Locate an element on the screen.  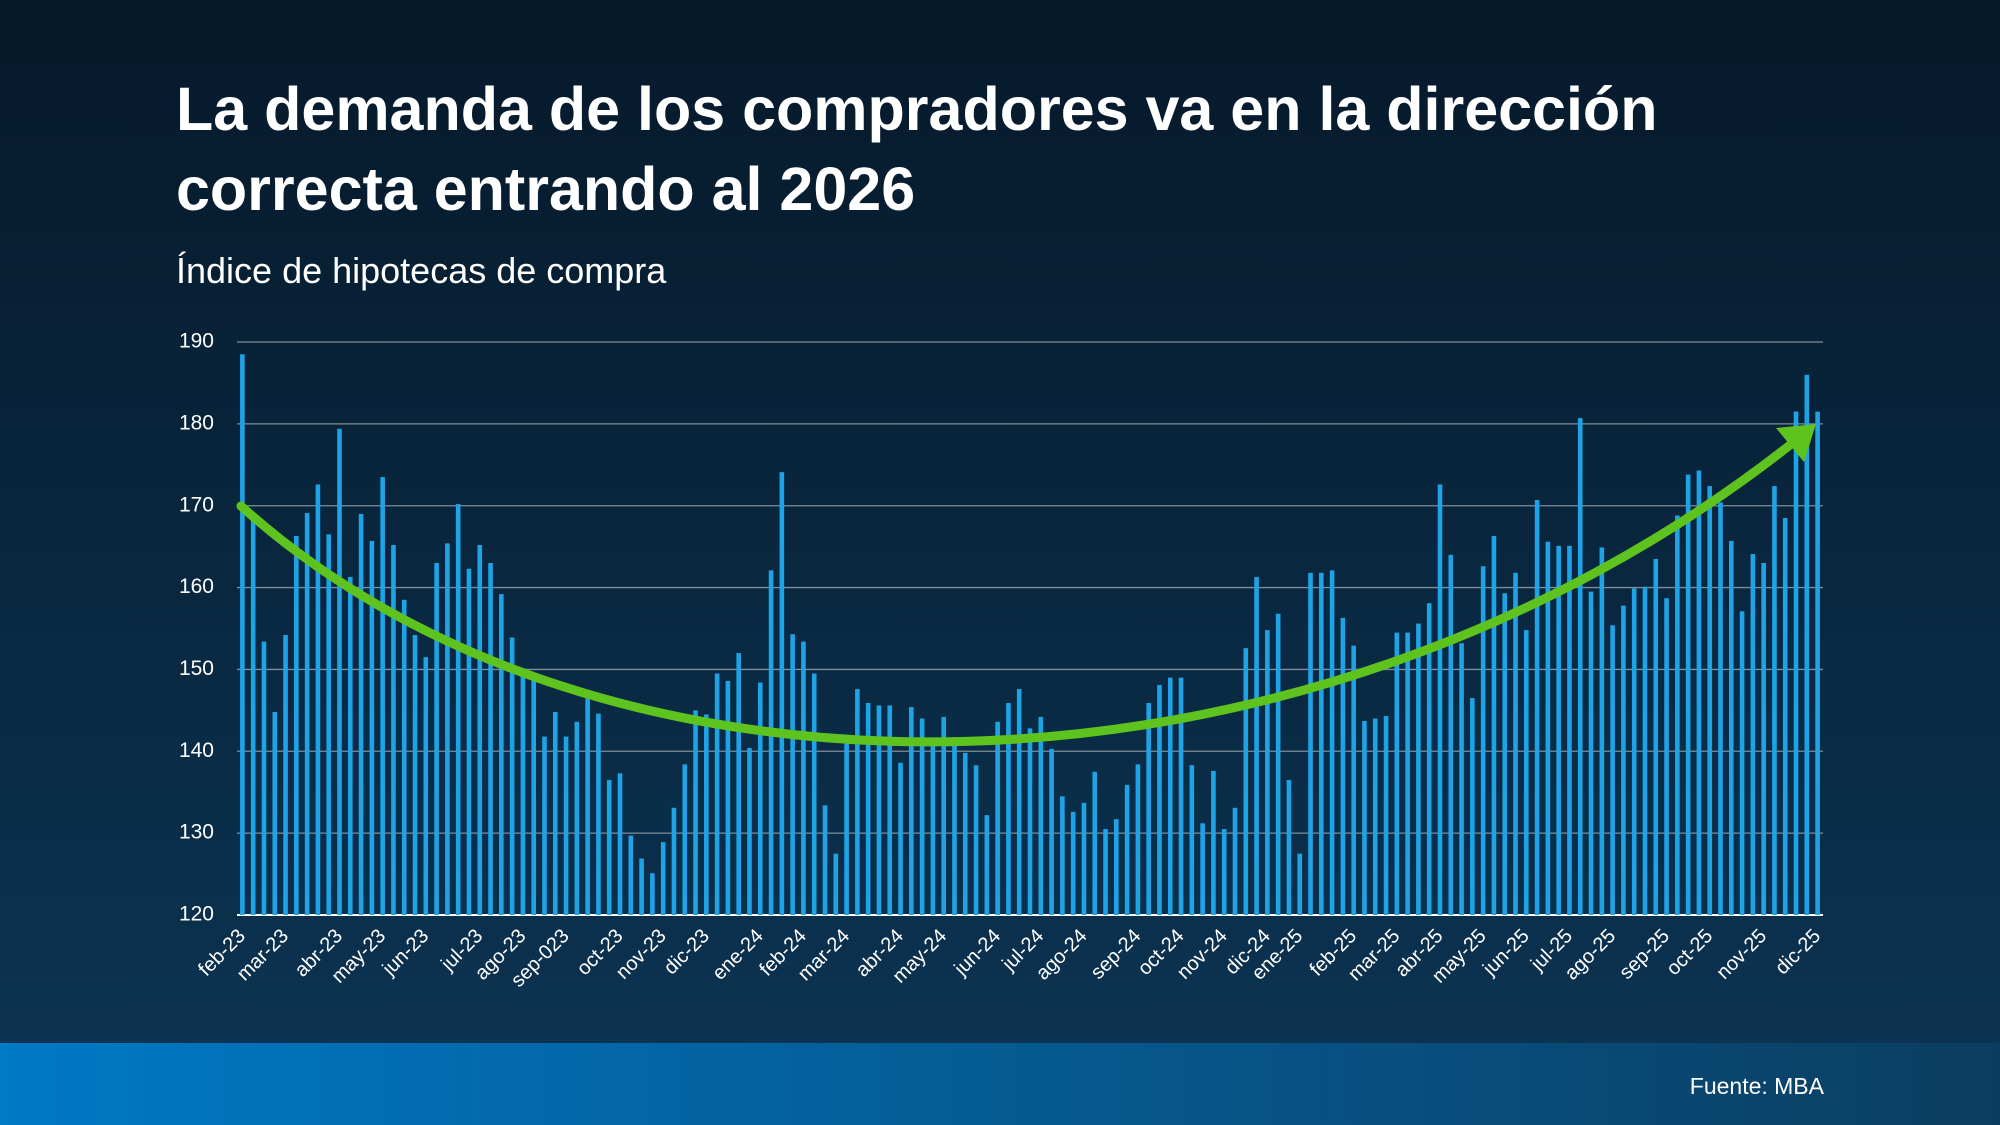
chart-title: correcta entrando al 2026 is located at coordinates (545, 189).